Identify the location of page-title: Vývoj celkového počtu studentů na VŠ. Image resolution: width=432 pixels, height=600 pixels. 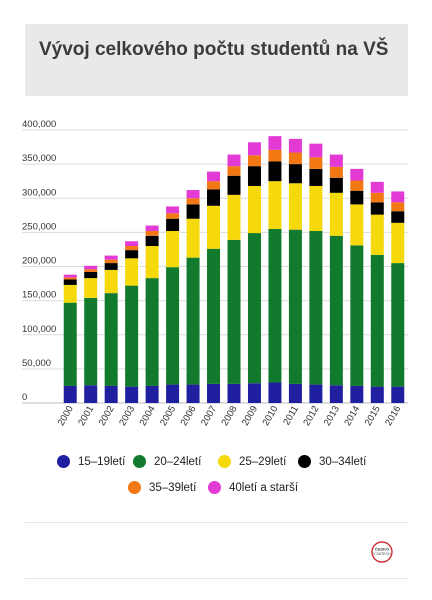
(214, 49).